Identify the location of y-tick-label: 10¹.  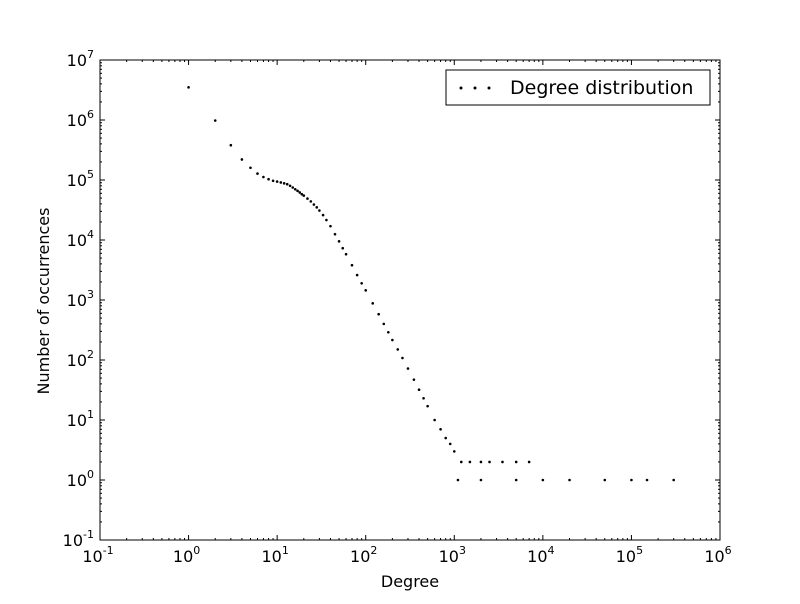
(80, 419).